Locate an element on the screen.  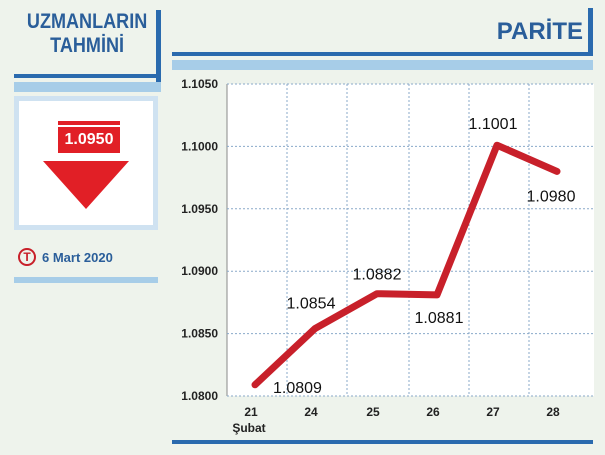
chart-title: PARİTE is located at coordinates (539, 31).